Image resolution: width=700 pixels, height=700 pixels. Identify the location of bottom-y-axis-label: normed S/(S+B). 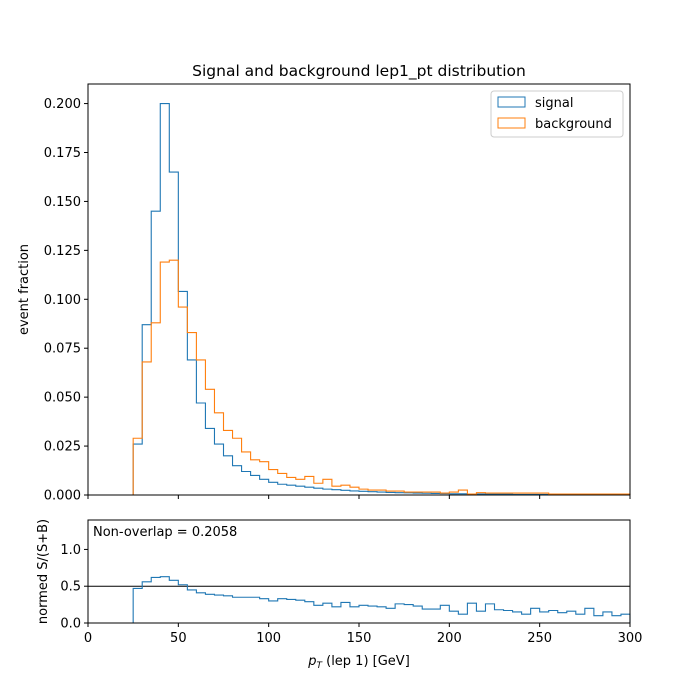
(43, 571).